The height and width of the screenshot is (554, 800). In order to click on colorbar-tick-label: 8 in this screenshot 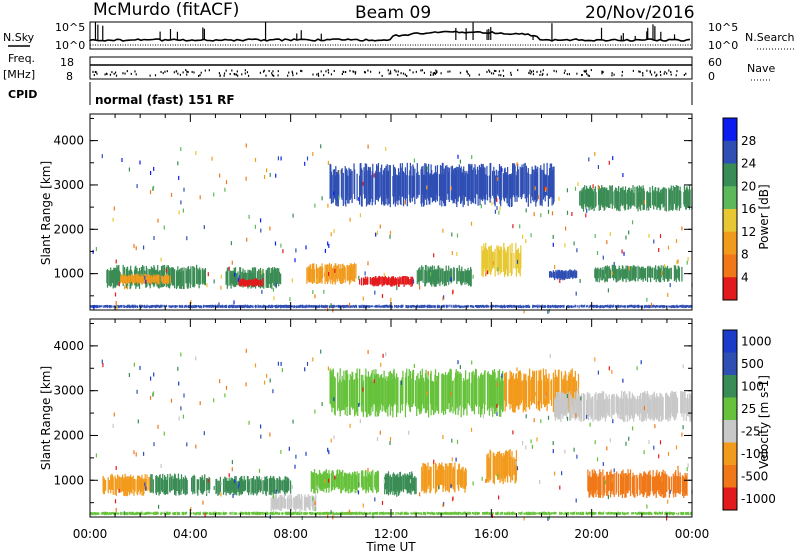, I will do `click(745, 255)`.